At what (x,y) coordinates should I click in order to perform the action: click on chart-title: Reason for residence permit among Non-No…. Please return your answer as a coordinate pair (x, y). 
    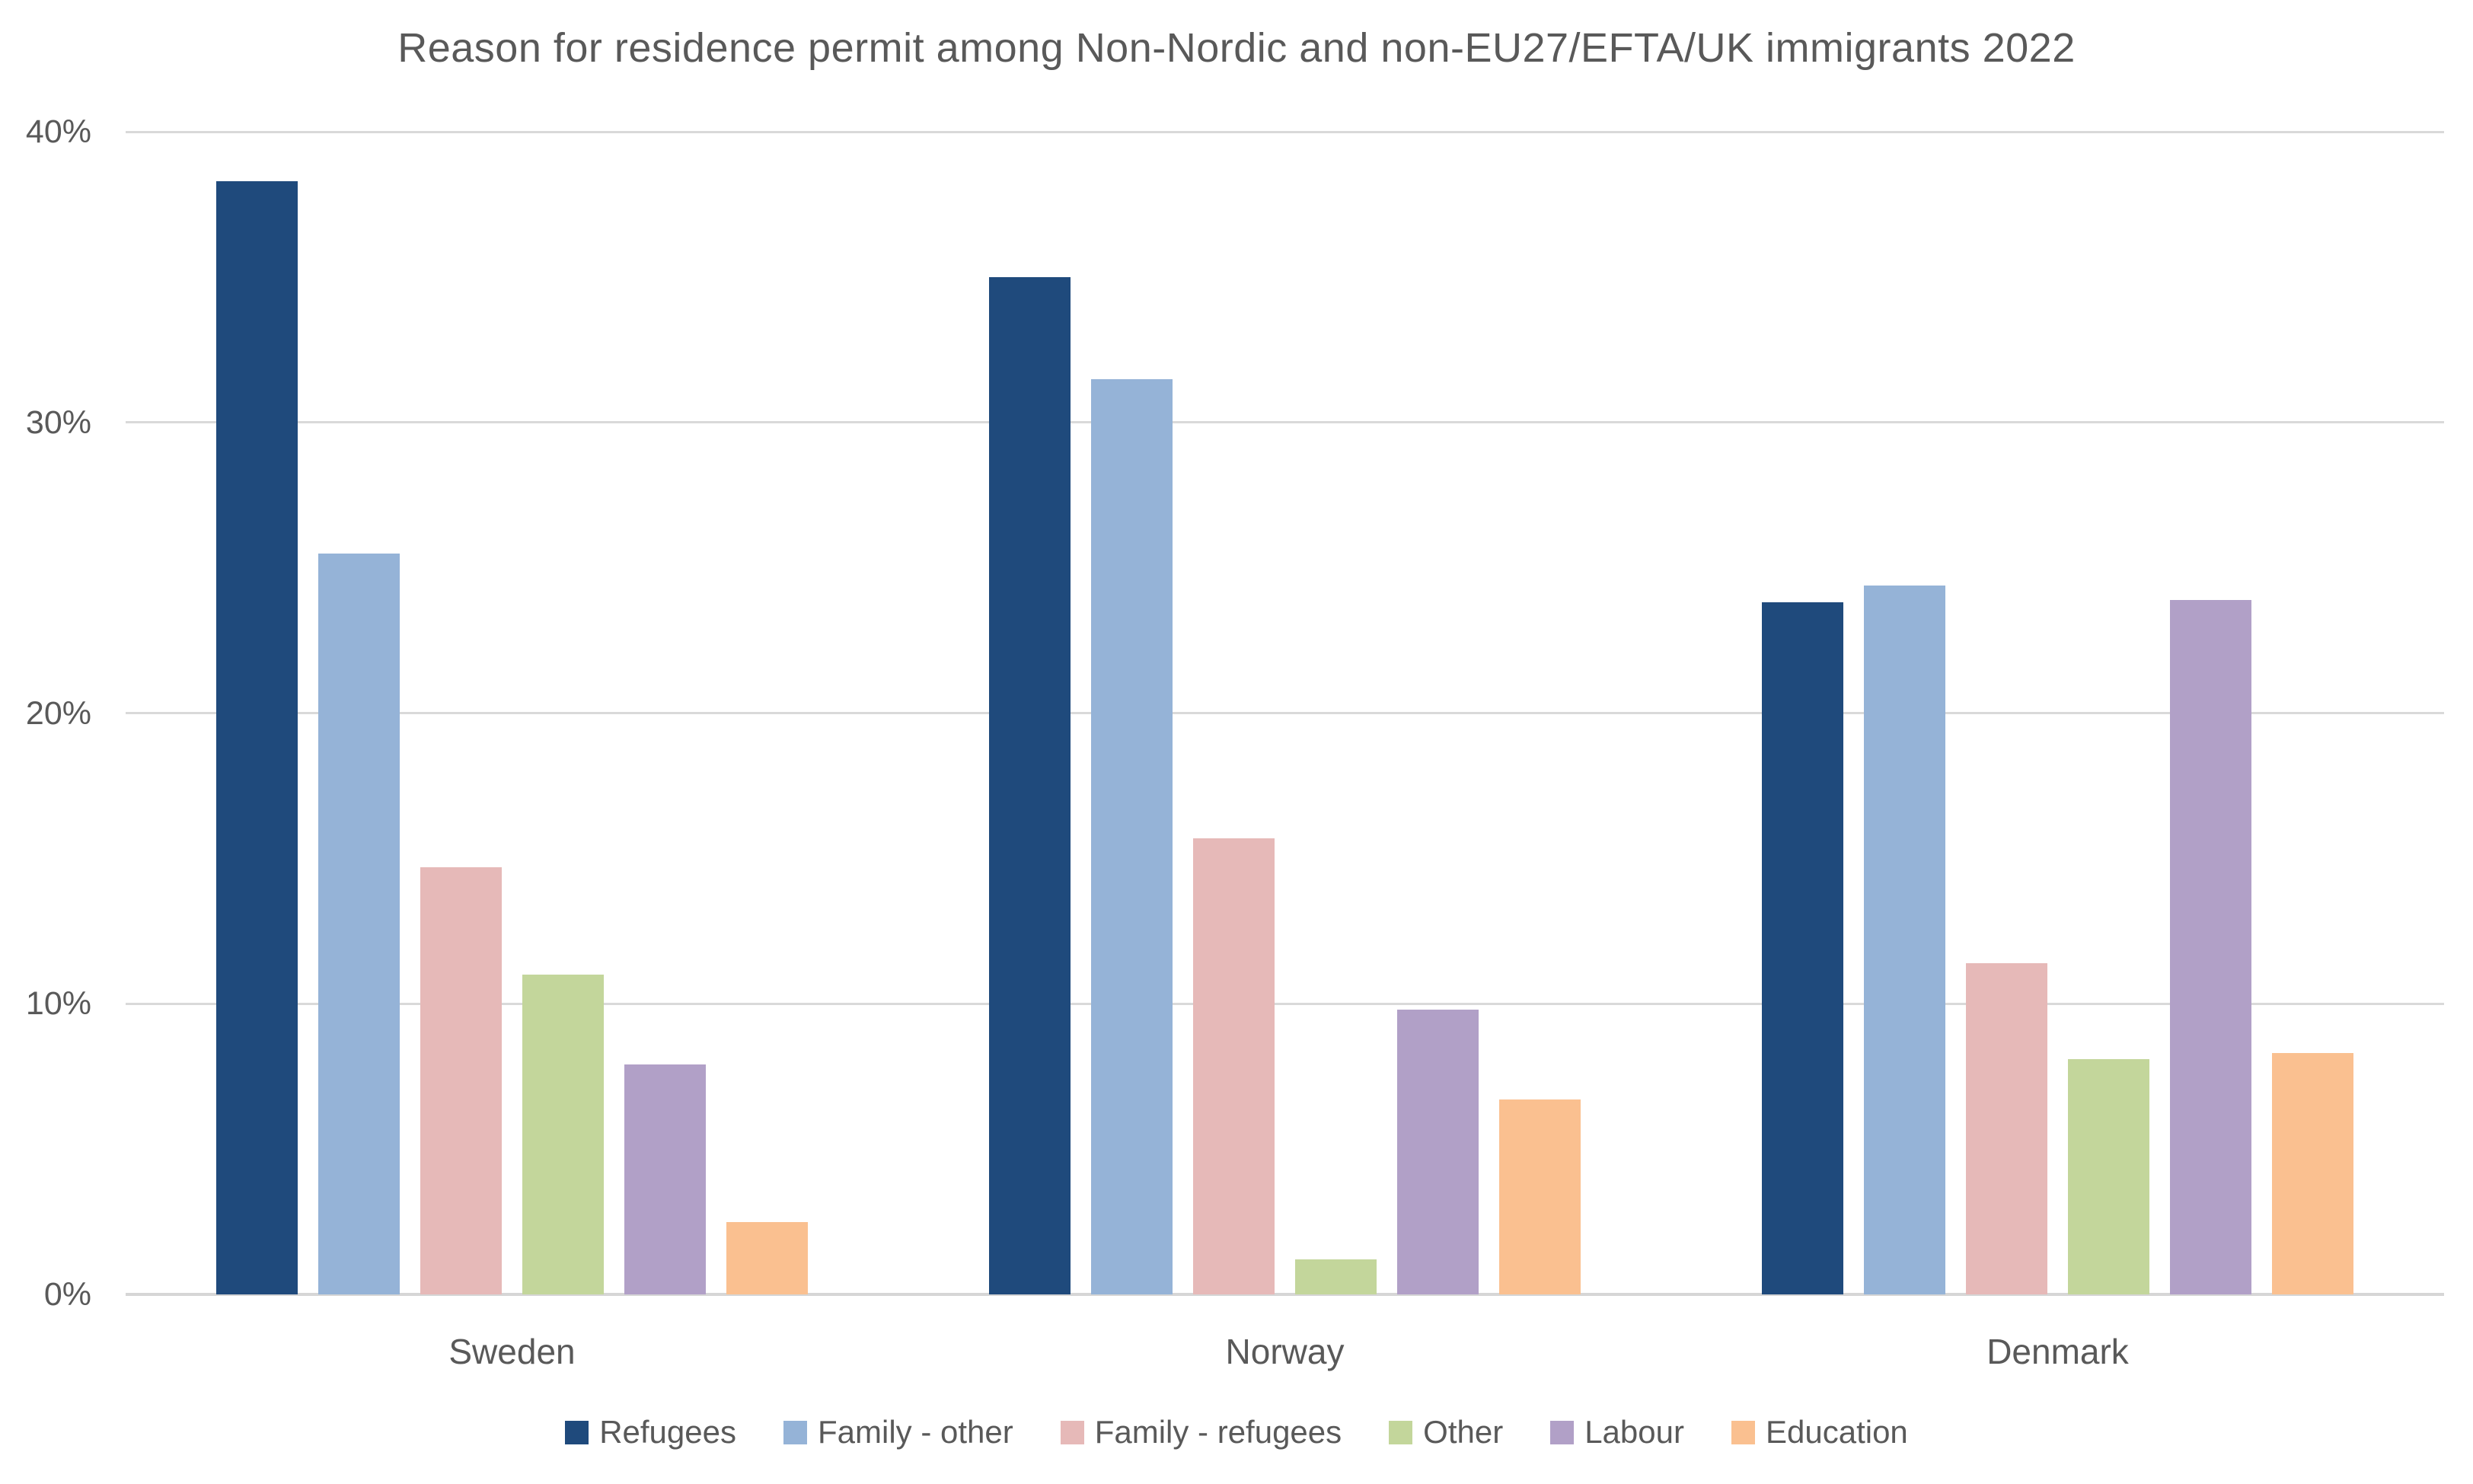
    Looking at the image, I should click on (1236, 48).